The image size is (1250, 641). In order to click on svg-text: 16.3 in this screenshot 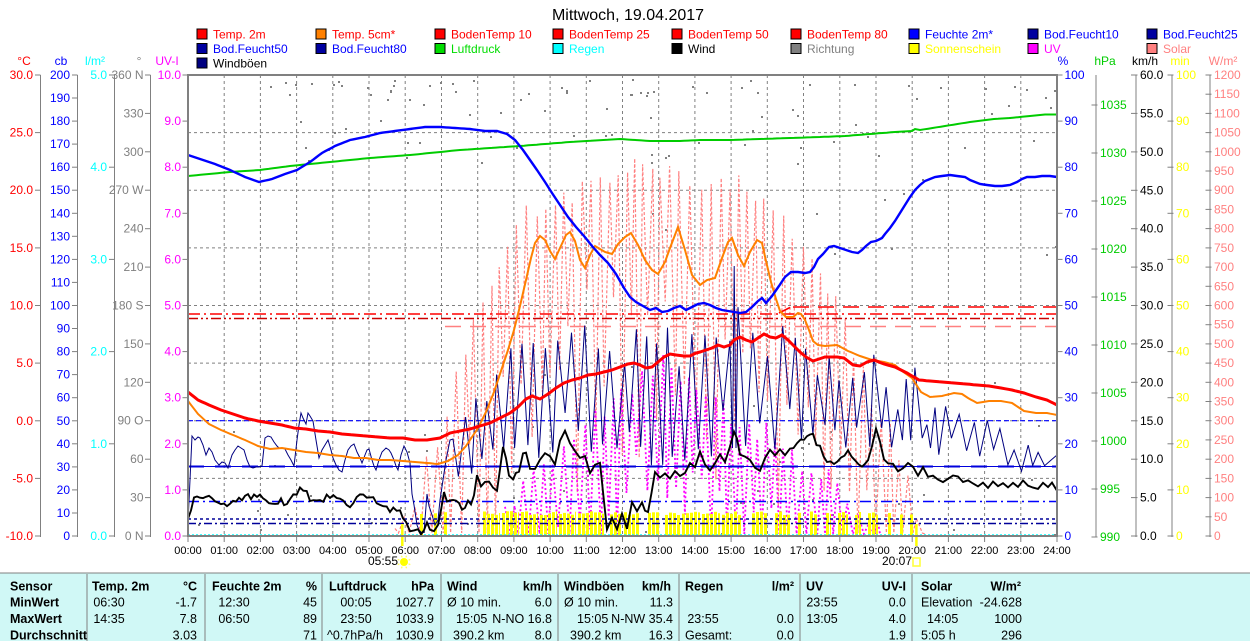, I will do `click(661, 635)`.